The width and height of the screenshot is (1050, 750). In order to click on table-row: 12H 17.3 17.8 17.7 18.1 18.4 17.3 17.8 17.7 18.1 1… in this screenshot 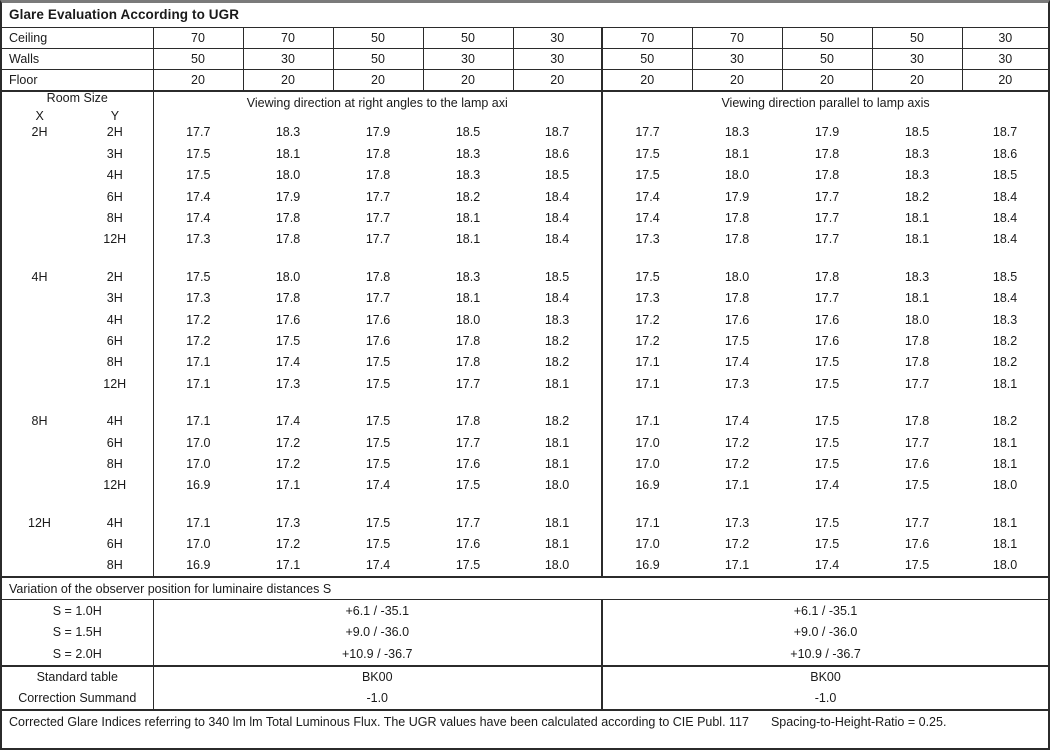, I will do `click(525, 239)`.